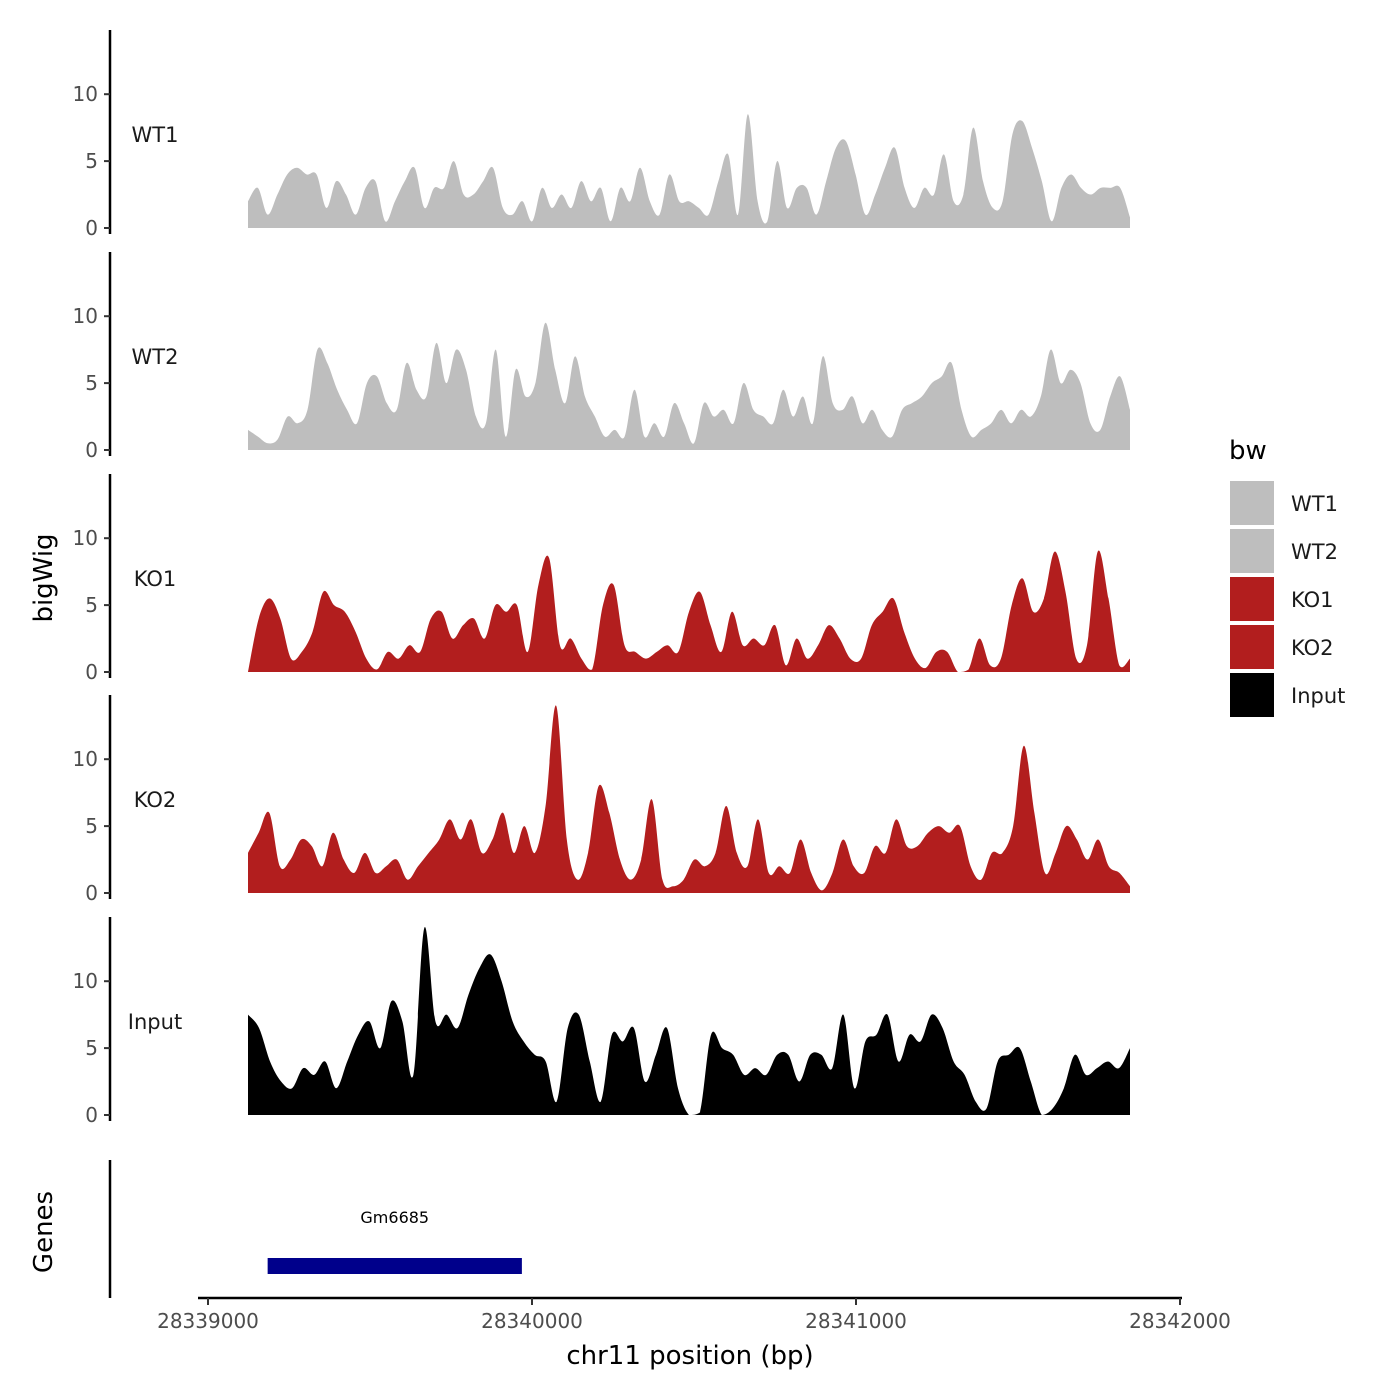 This screenshot has width=1400, height=1400. I want to click on track-ko1: 0 5 10 KO1, so click(601, 579).